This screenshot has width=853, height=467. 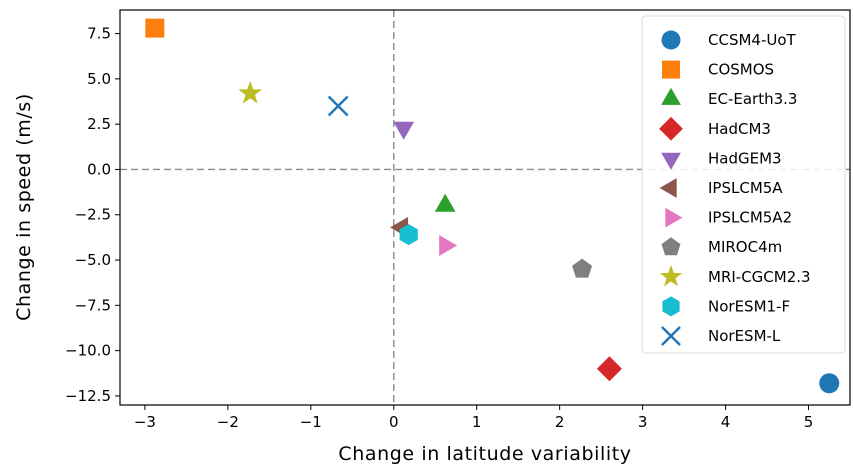 I want to click on legend-label: CCSM4-UoT, so click(x=752, y=40).